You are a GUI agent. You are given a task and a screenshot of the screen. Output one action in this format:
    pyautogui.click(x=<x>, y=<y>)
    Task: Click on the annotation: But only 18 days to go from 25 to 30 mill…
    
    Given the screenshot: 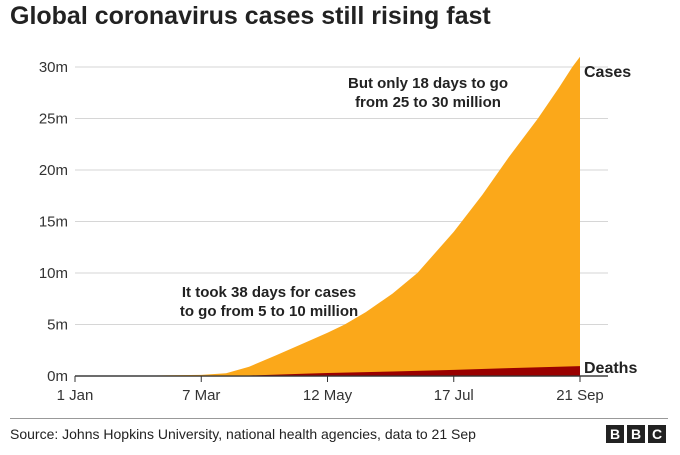 What is the action you would take?
    pyautogui.click(x=428, y=93)
    